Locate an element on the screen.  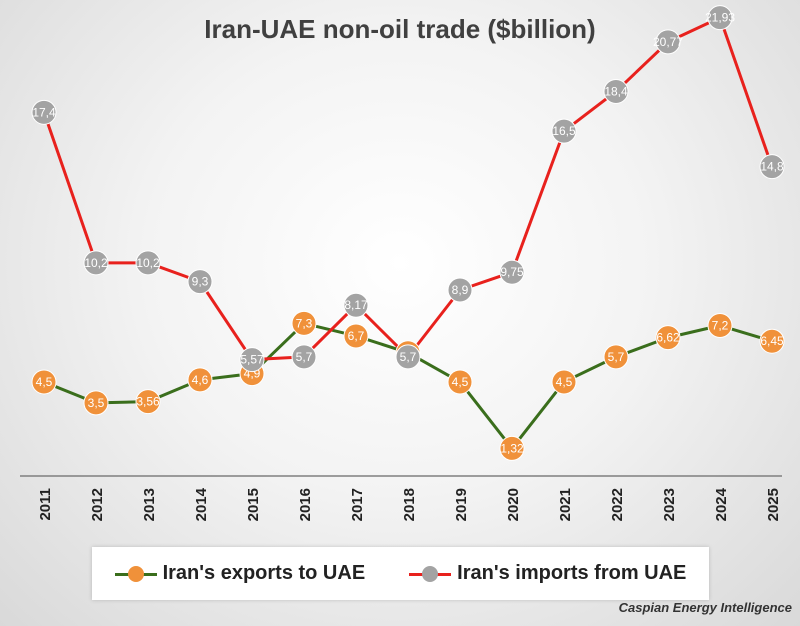
data-label-imports: 17,4 is located at coordinates (44, 112).